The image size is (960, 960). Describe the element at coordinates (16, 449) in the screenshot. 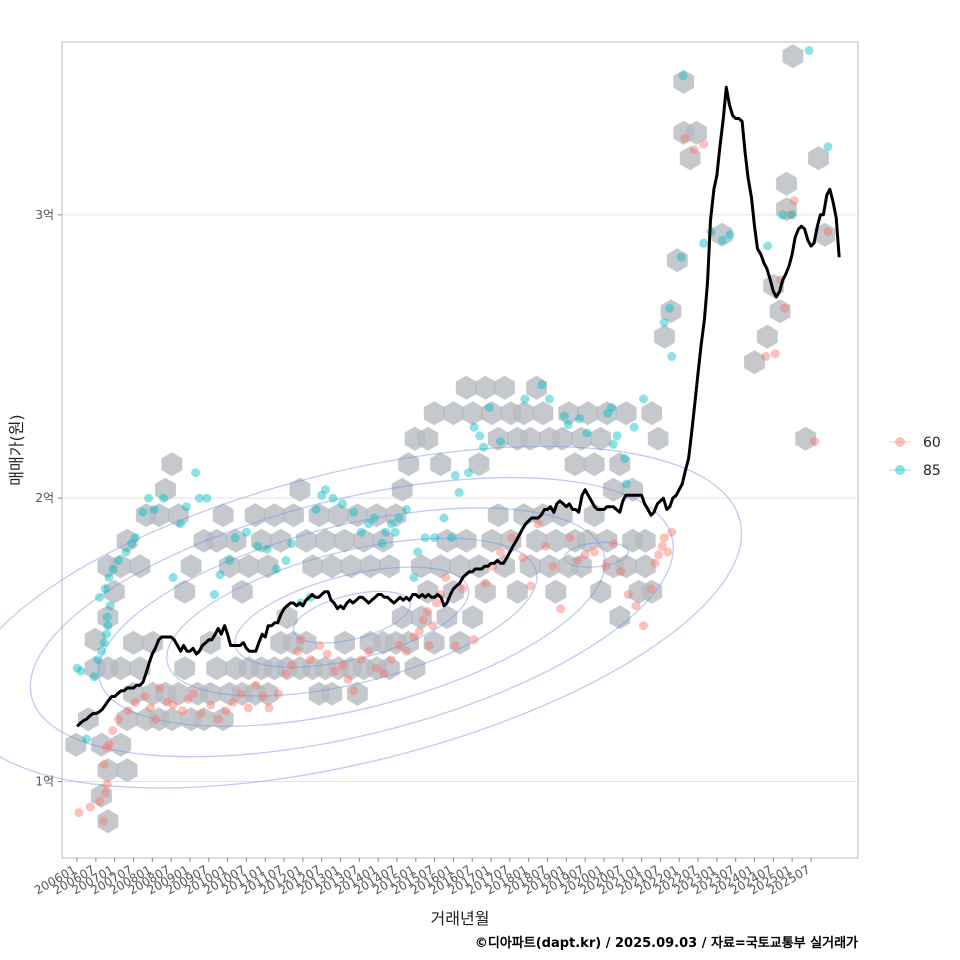

I see `y-axis-title: 매매가(원)` at that location.